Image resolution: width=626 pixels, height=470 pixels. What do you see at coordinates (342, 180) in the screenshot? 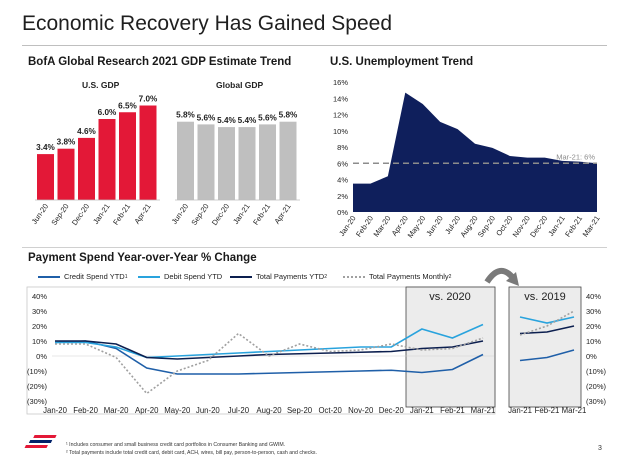
I see `unemployment-y-tick: 4%` at bounding box center [342, 180].